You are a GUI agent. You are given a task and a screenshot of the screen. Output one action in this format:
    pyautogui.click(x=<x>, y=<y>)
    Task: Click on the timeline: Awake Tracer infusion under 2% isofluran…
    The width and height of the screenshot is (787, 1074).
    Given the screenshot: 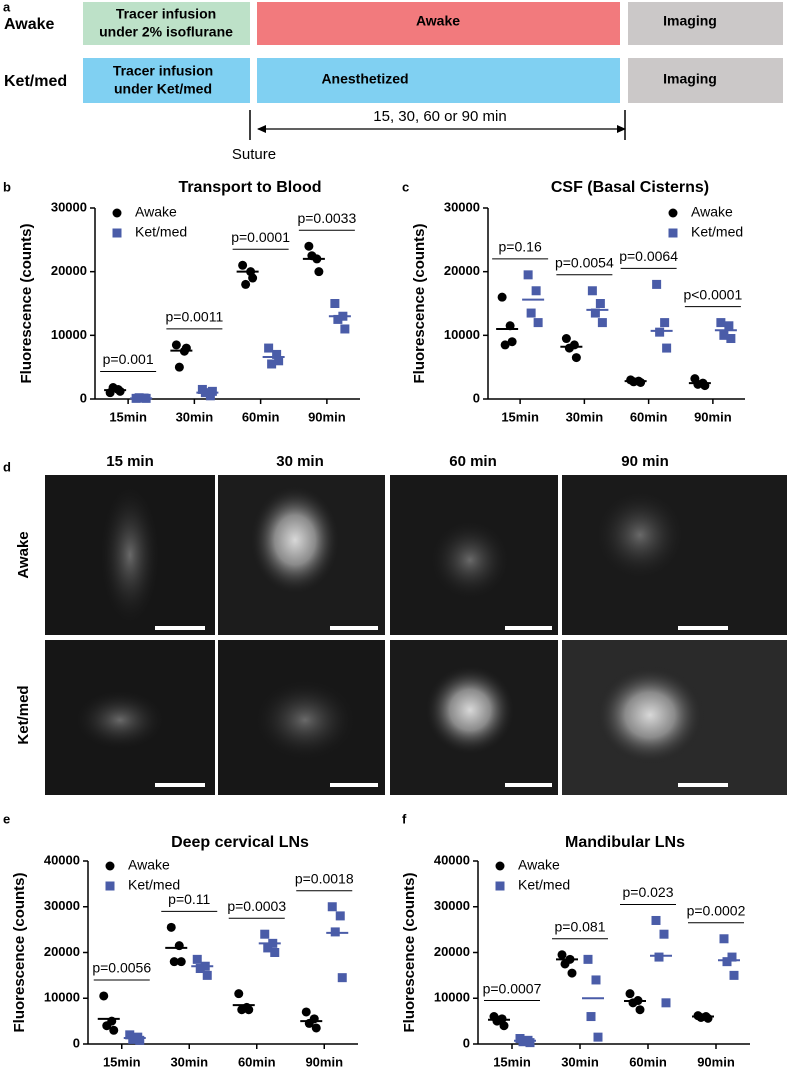 What is the action you would take?
    pyautogui.click(x=393, y=52)
    